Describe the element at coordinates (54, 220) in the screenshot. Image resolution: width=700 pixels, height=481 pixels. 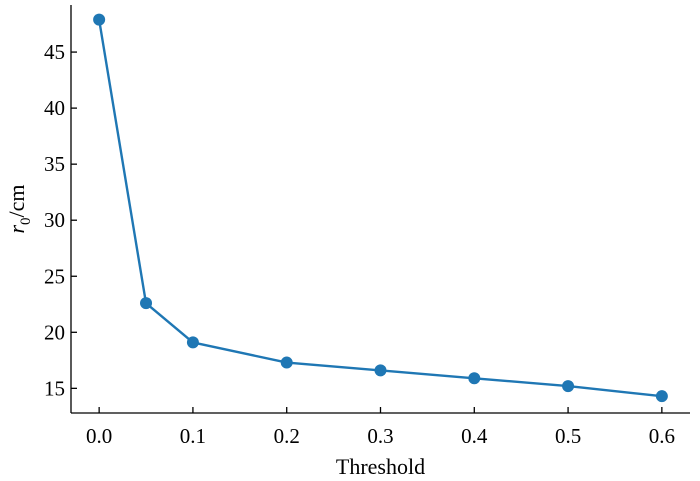
I see `y-tick-label: 30` at that location.